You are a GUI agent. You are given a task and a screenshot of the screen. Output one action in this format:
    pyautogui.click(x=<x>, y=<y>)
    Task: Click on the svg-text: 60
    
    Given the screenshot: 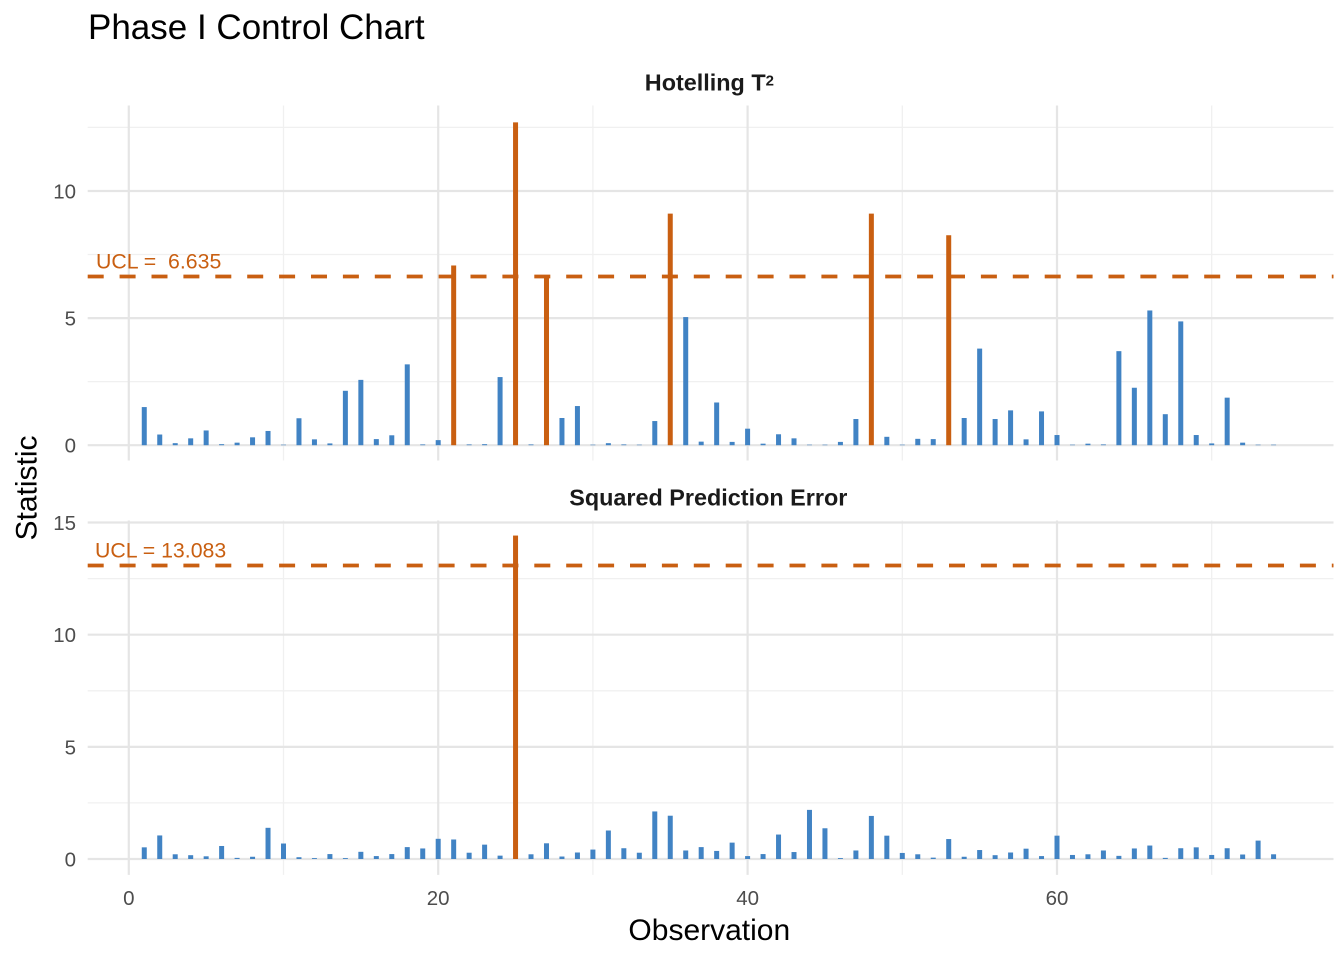 What is the action you would take?
    pyautogui.click(x=1057, y=898)
    